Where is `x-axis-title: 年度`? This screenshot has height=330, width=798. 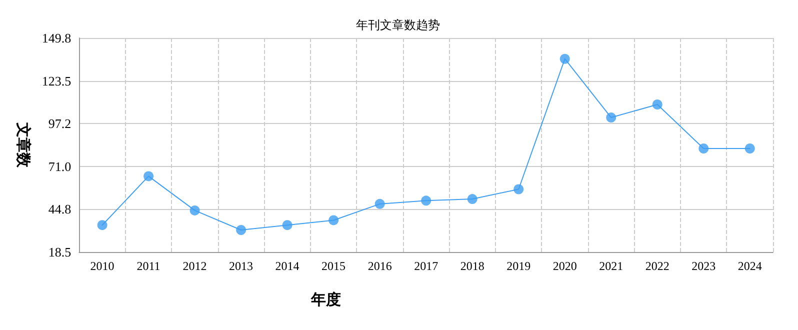
x-axis-title: 年度 is located at coordinates (326, 299).